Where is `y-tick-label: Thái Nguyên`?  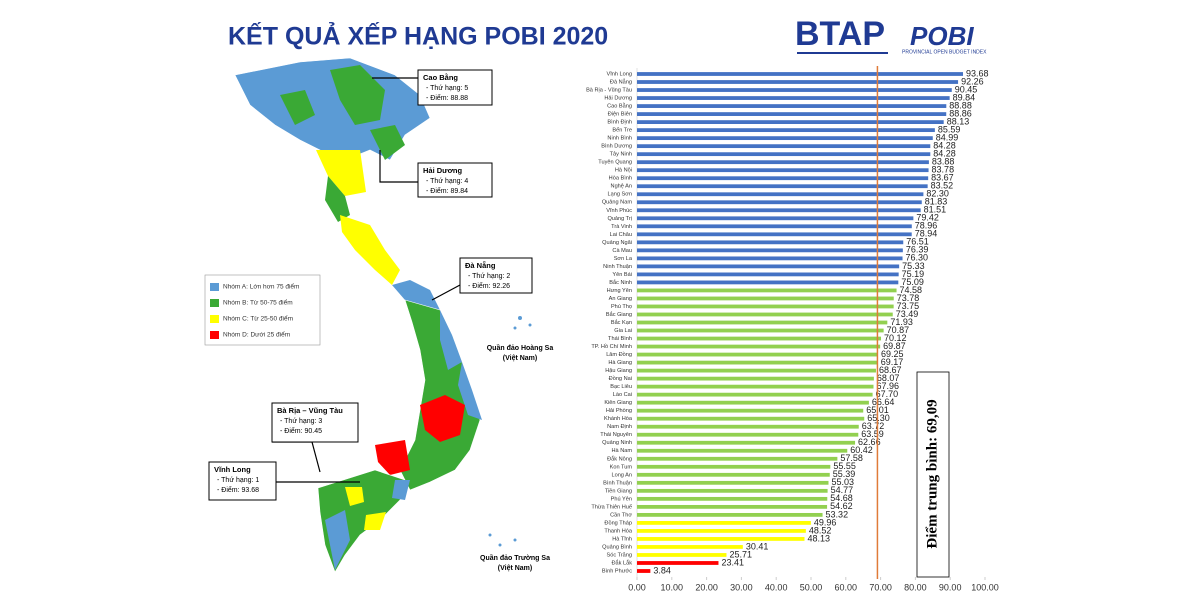
y-tick-label: Thái Nguyên is located at coordinates (616, 435).